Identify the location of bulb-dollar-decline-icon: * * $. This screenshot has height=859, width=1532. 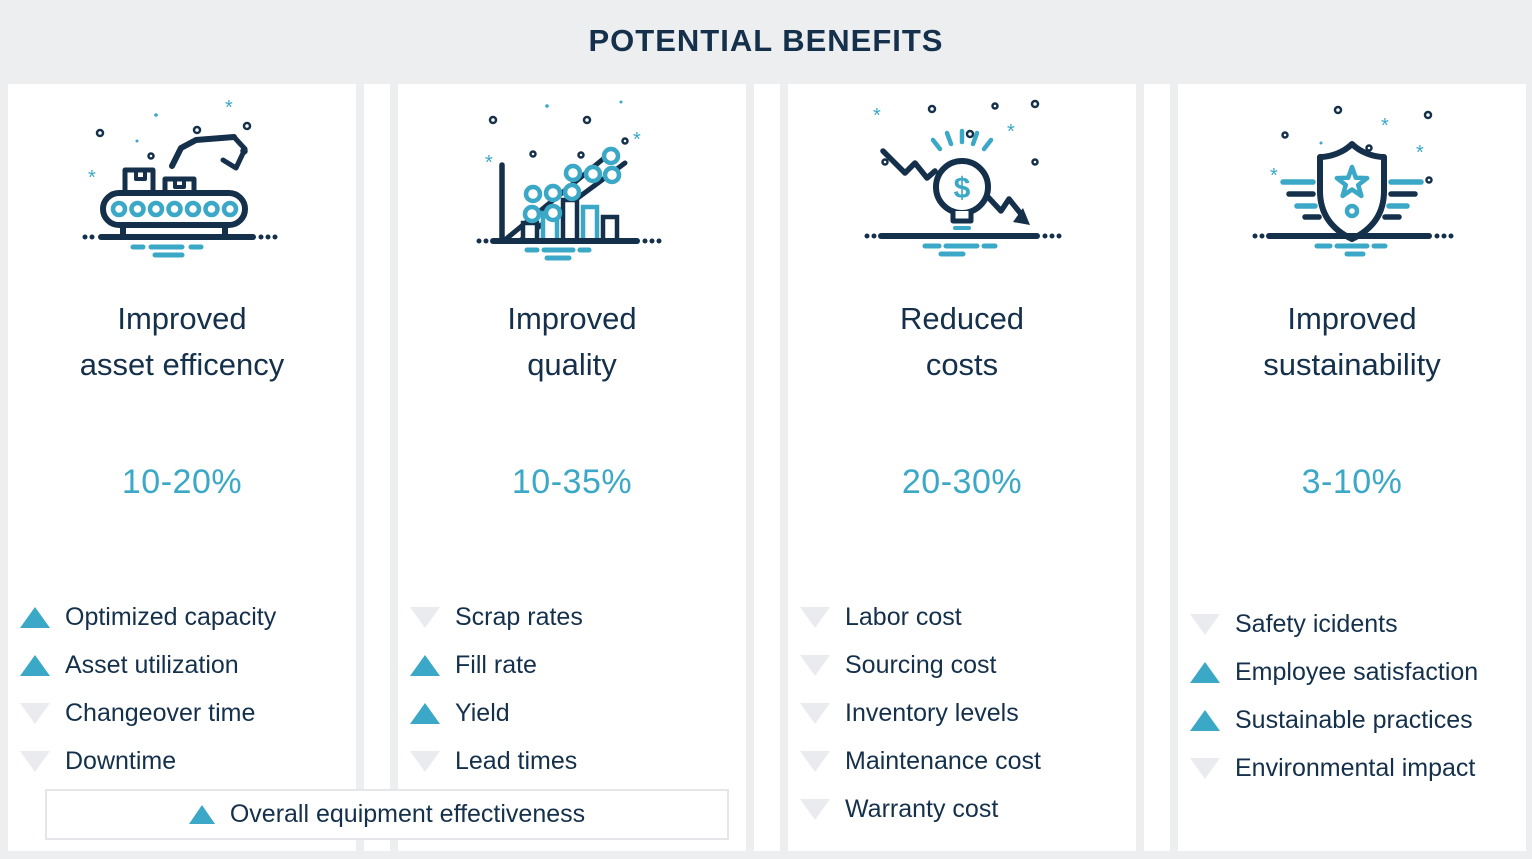
(962, 178).